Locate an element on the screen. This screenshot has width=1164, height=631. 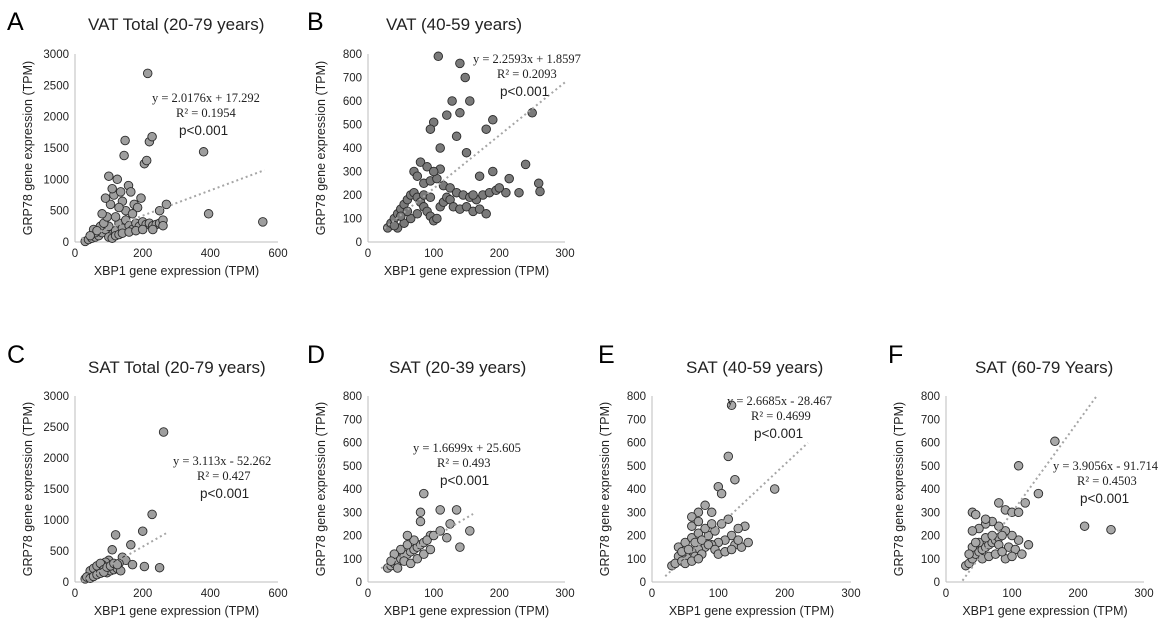
panel-f-y-tick-label: 700 is located at coordinates (930, 420).